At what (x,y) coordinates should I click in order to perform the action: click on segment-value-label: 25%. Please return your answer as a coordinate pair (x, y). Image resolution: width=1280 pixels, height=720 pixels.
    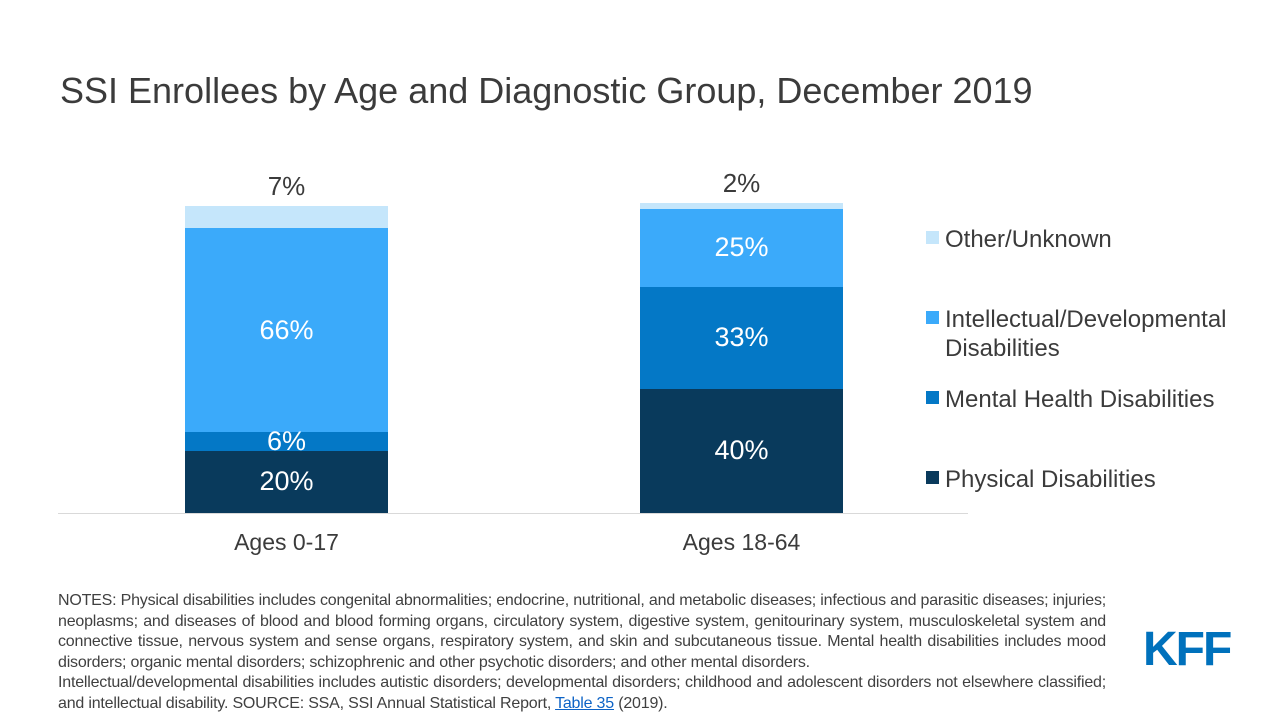
    Looking at the image, I should click on (741, 247).